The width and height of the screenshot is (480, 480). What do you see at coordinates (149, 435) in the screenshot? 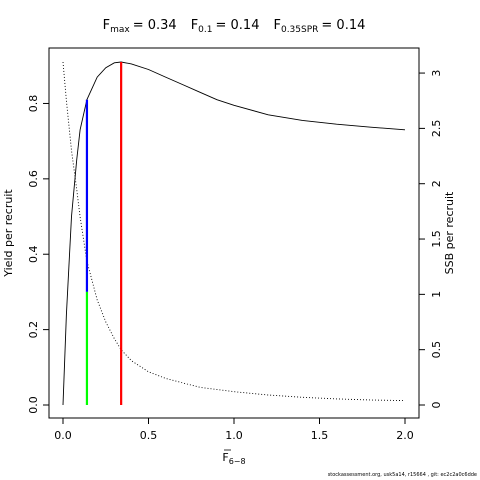
I see `x-tick-label: 0.5` at bounding box center [149, 435].